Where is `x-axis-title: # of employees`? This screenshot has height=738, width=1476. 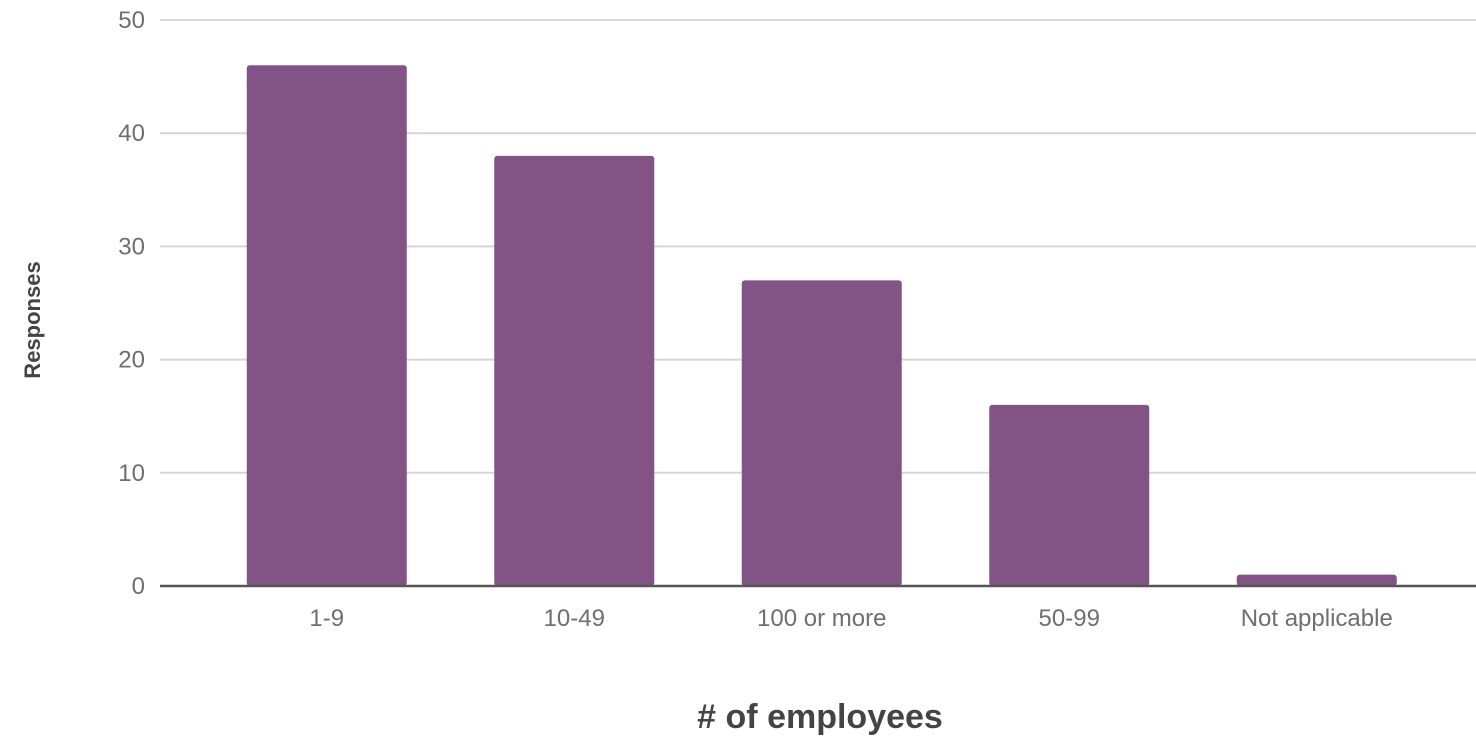
x-axis-title: # of employees is located at coordinates (820, 717).